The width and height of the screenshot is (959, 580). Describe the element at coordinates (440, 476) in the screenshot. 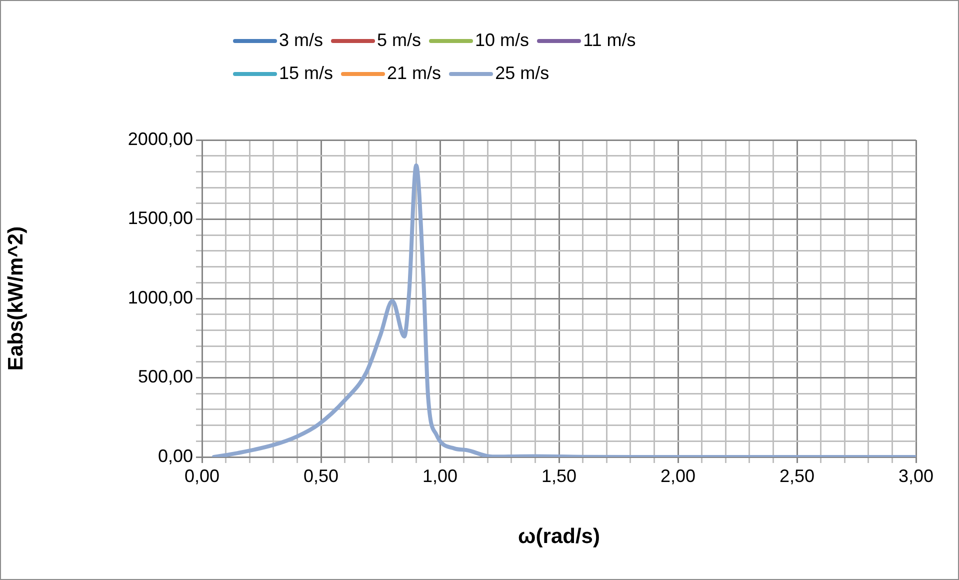

I see `x-tick-label: 1,00` at that location.